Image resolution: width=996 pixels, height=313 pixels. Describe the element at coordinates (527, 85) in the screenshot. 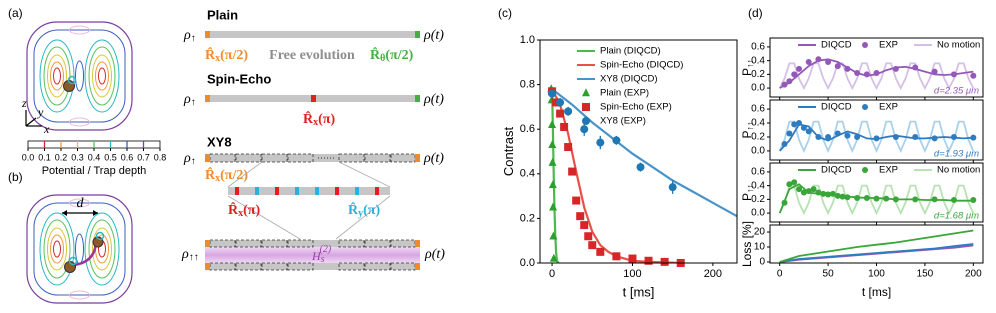

I see `y-tick-label: 0.8` at that location.